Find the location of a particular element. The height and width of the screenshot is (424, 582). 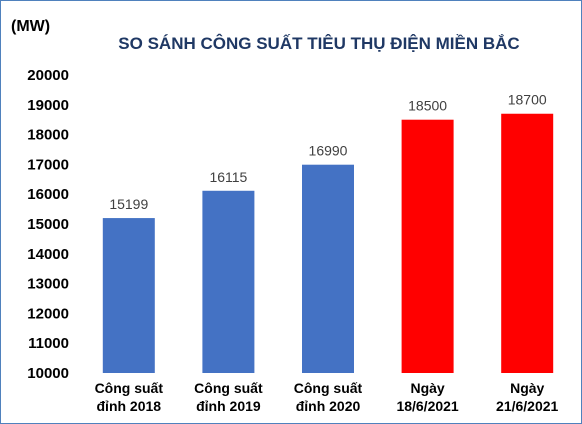

unit-label: (MW) is located at coordinates (30, 26).